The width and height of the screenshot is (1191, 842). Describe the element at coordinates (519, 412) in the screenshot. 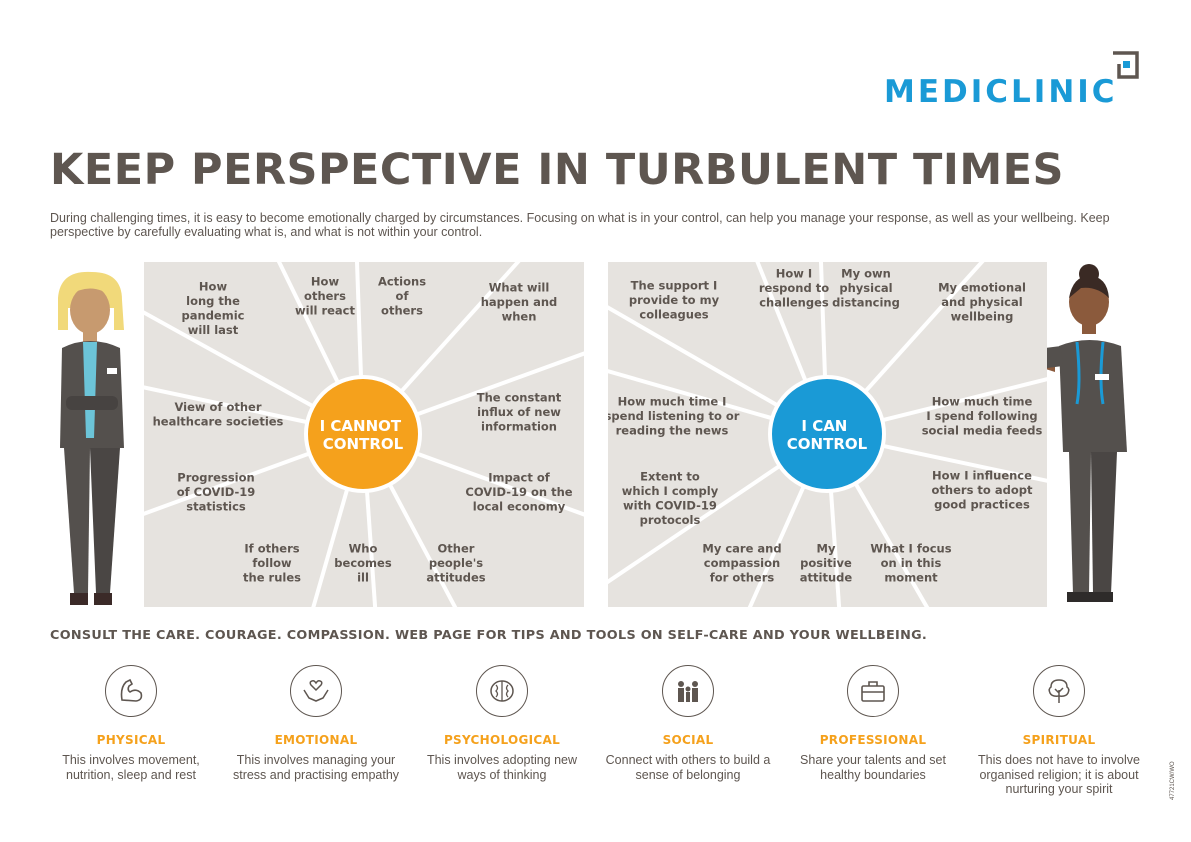

I see `control-item: The constant influx of new information` at that location.